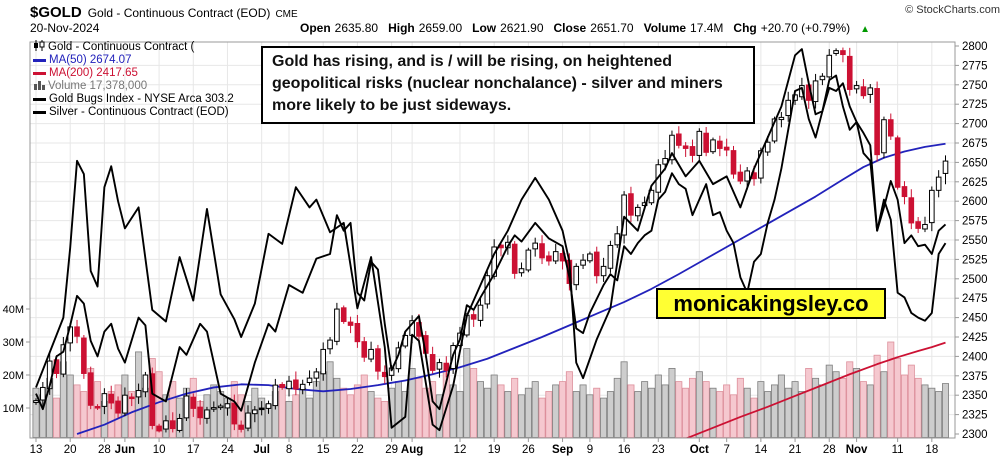 The height and width of the screenshot is (461, 1004). Describe the element at coordinates (401, 28) in the screenshot. I see `high-label: High` at that location.